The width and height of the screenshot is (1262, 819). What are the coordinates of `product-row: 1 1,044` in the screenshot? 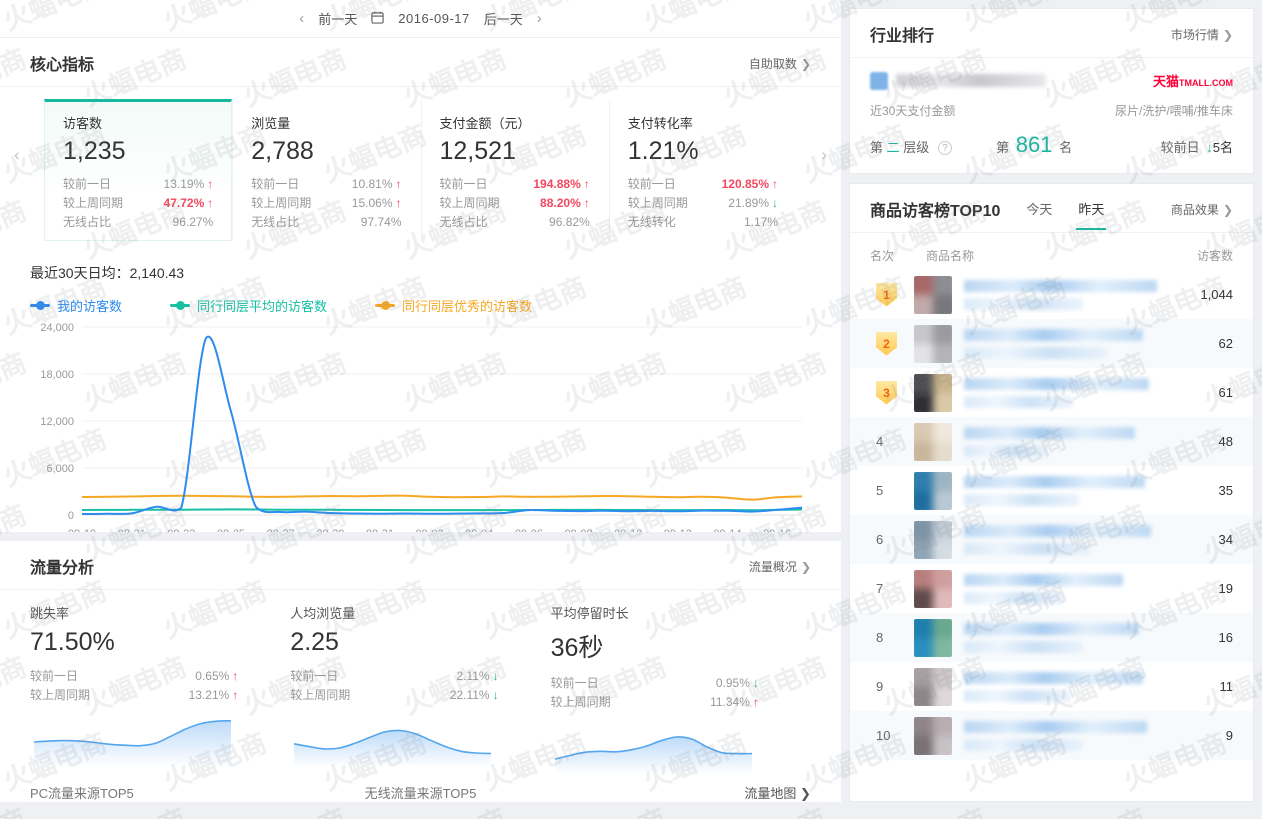 It's located at (1051, 294).